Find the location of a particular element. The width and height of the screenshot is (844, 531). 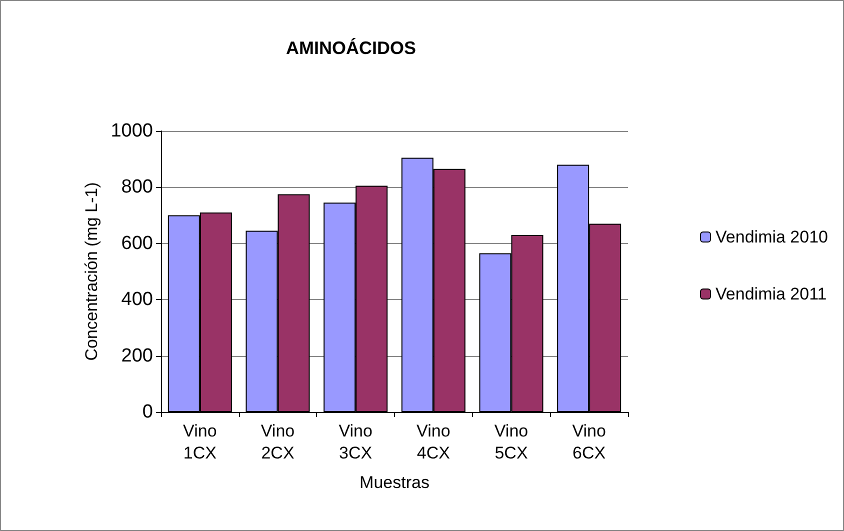

x-tick-label: Vino 1CX is located at coordinates (200, 442).